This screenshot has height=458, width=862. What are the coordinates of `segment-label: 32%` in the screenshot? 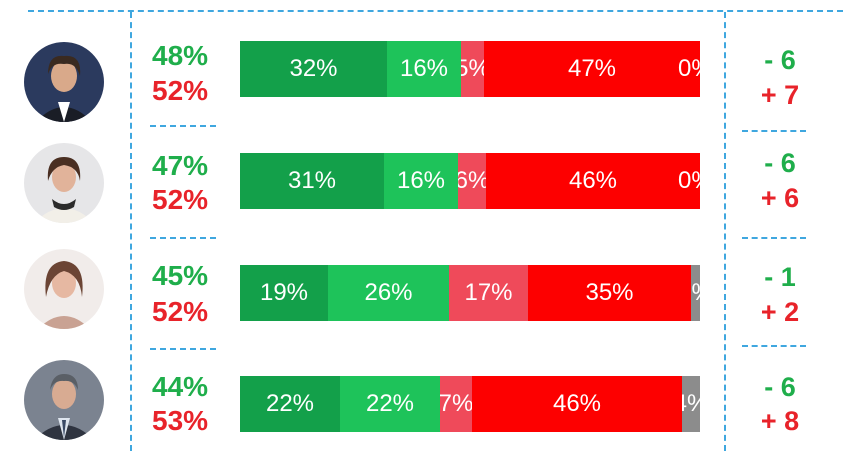 It's located at (313, 68).